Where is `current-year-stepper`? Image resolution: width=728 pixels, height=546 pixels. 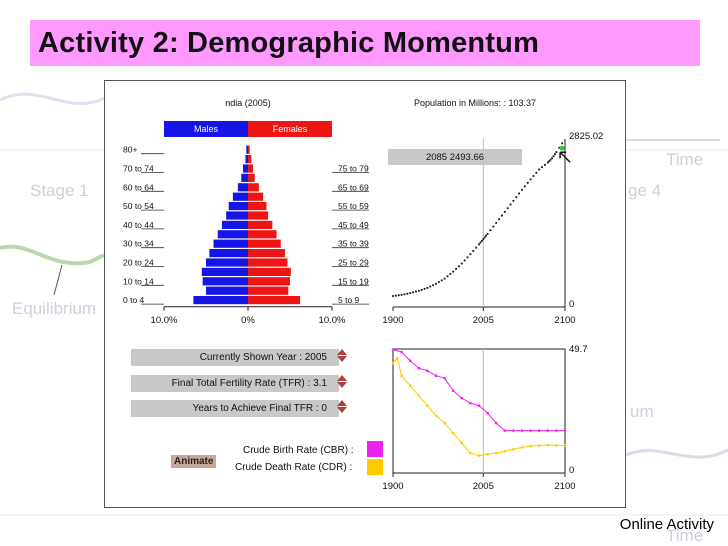 current-year-stepper is located at coordinates (342, 355).